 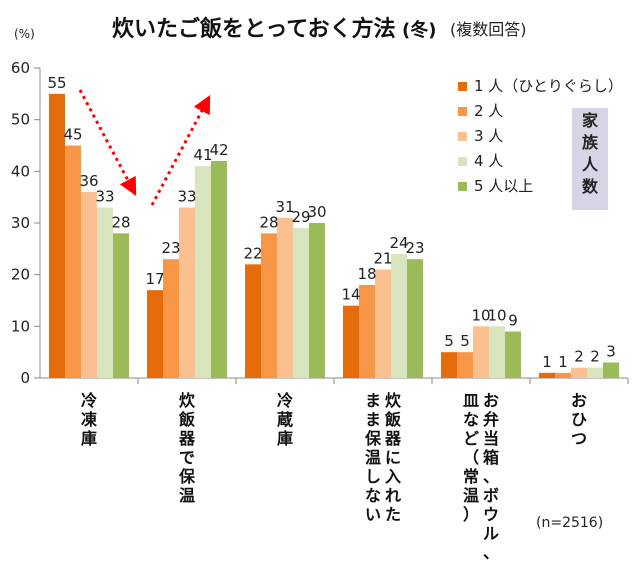 What do you see at coordinates (366, 274) in the screenshot?
I see `data-label: 18` at bounding box center [366, 274].